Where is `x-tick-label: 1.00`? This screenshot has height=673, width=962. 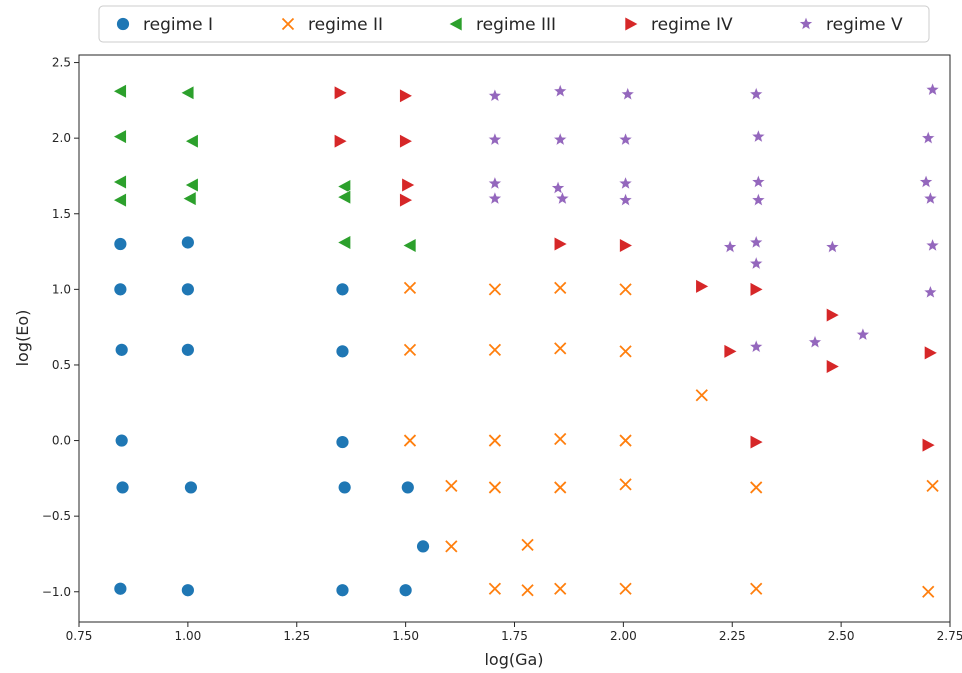
x-tick-label: 1.00 is located at coordinates (188, 636).